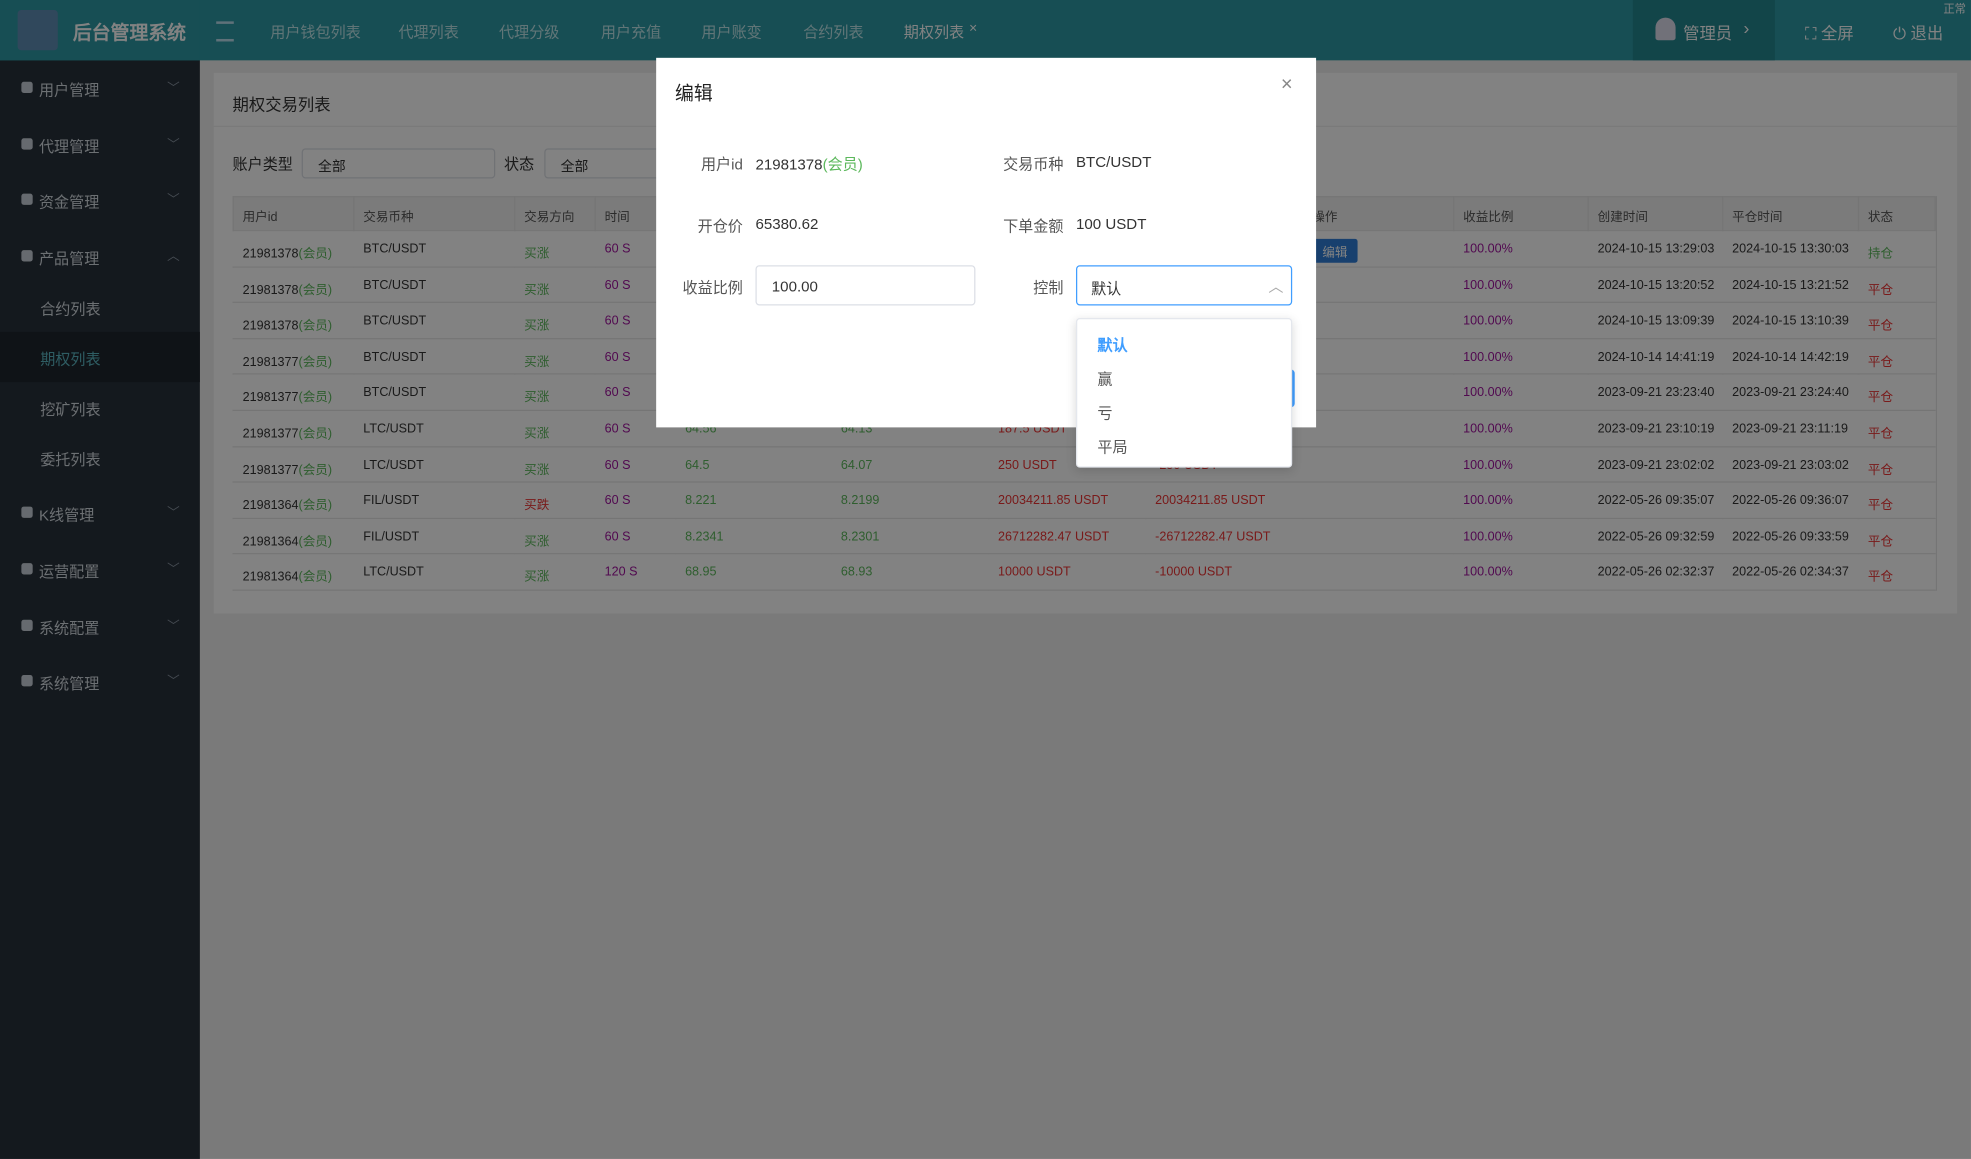 Image resolution: width=1971 pixels, height=1159 pixels. What do you see at coordinates (694, 92) in the screenshot?
I see `modal-title: 编辑` at bounding box center [694, 92].